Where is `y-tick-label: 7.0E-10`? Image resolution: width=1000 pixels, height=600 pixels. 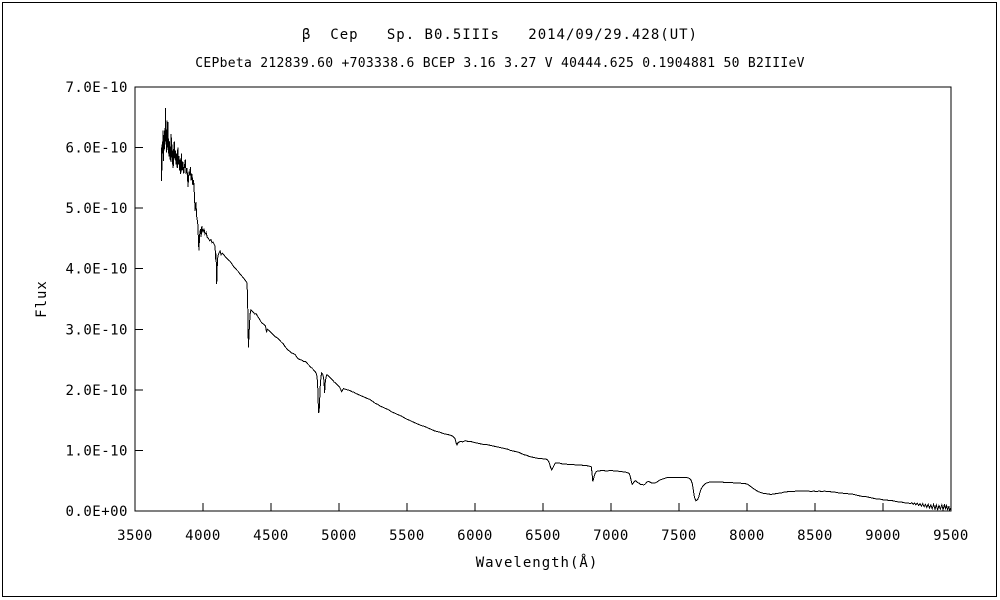
y-tick-label: 7.0E-10 is located at coordinates (96, 88).